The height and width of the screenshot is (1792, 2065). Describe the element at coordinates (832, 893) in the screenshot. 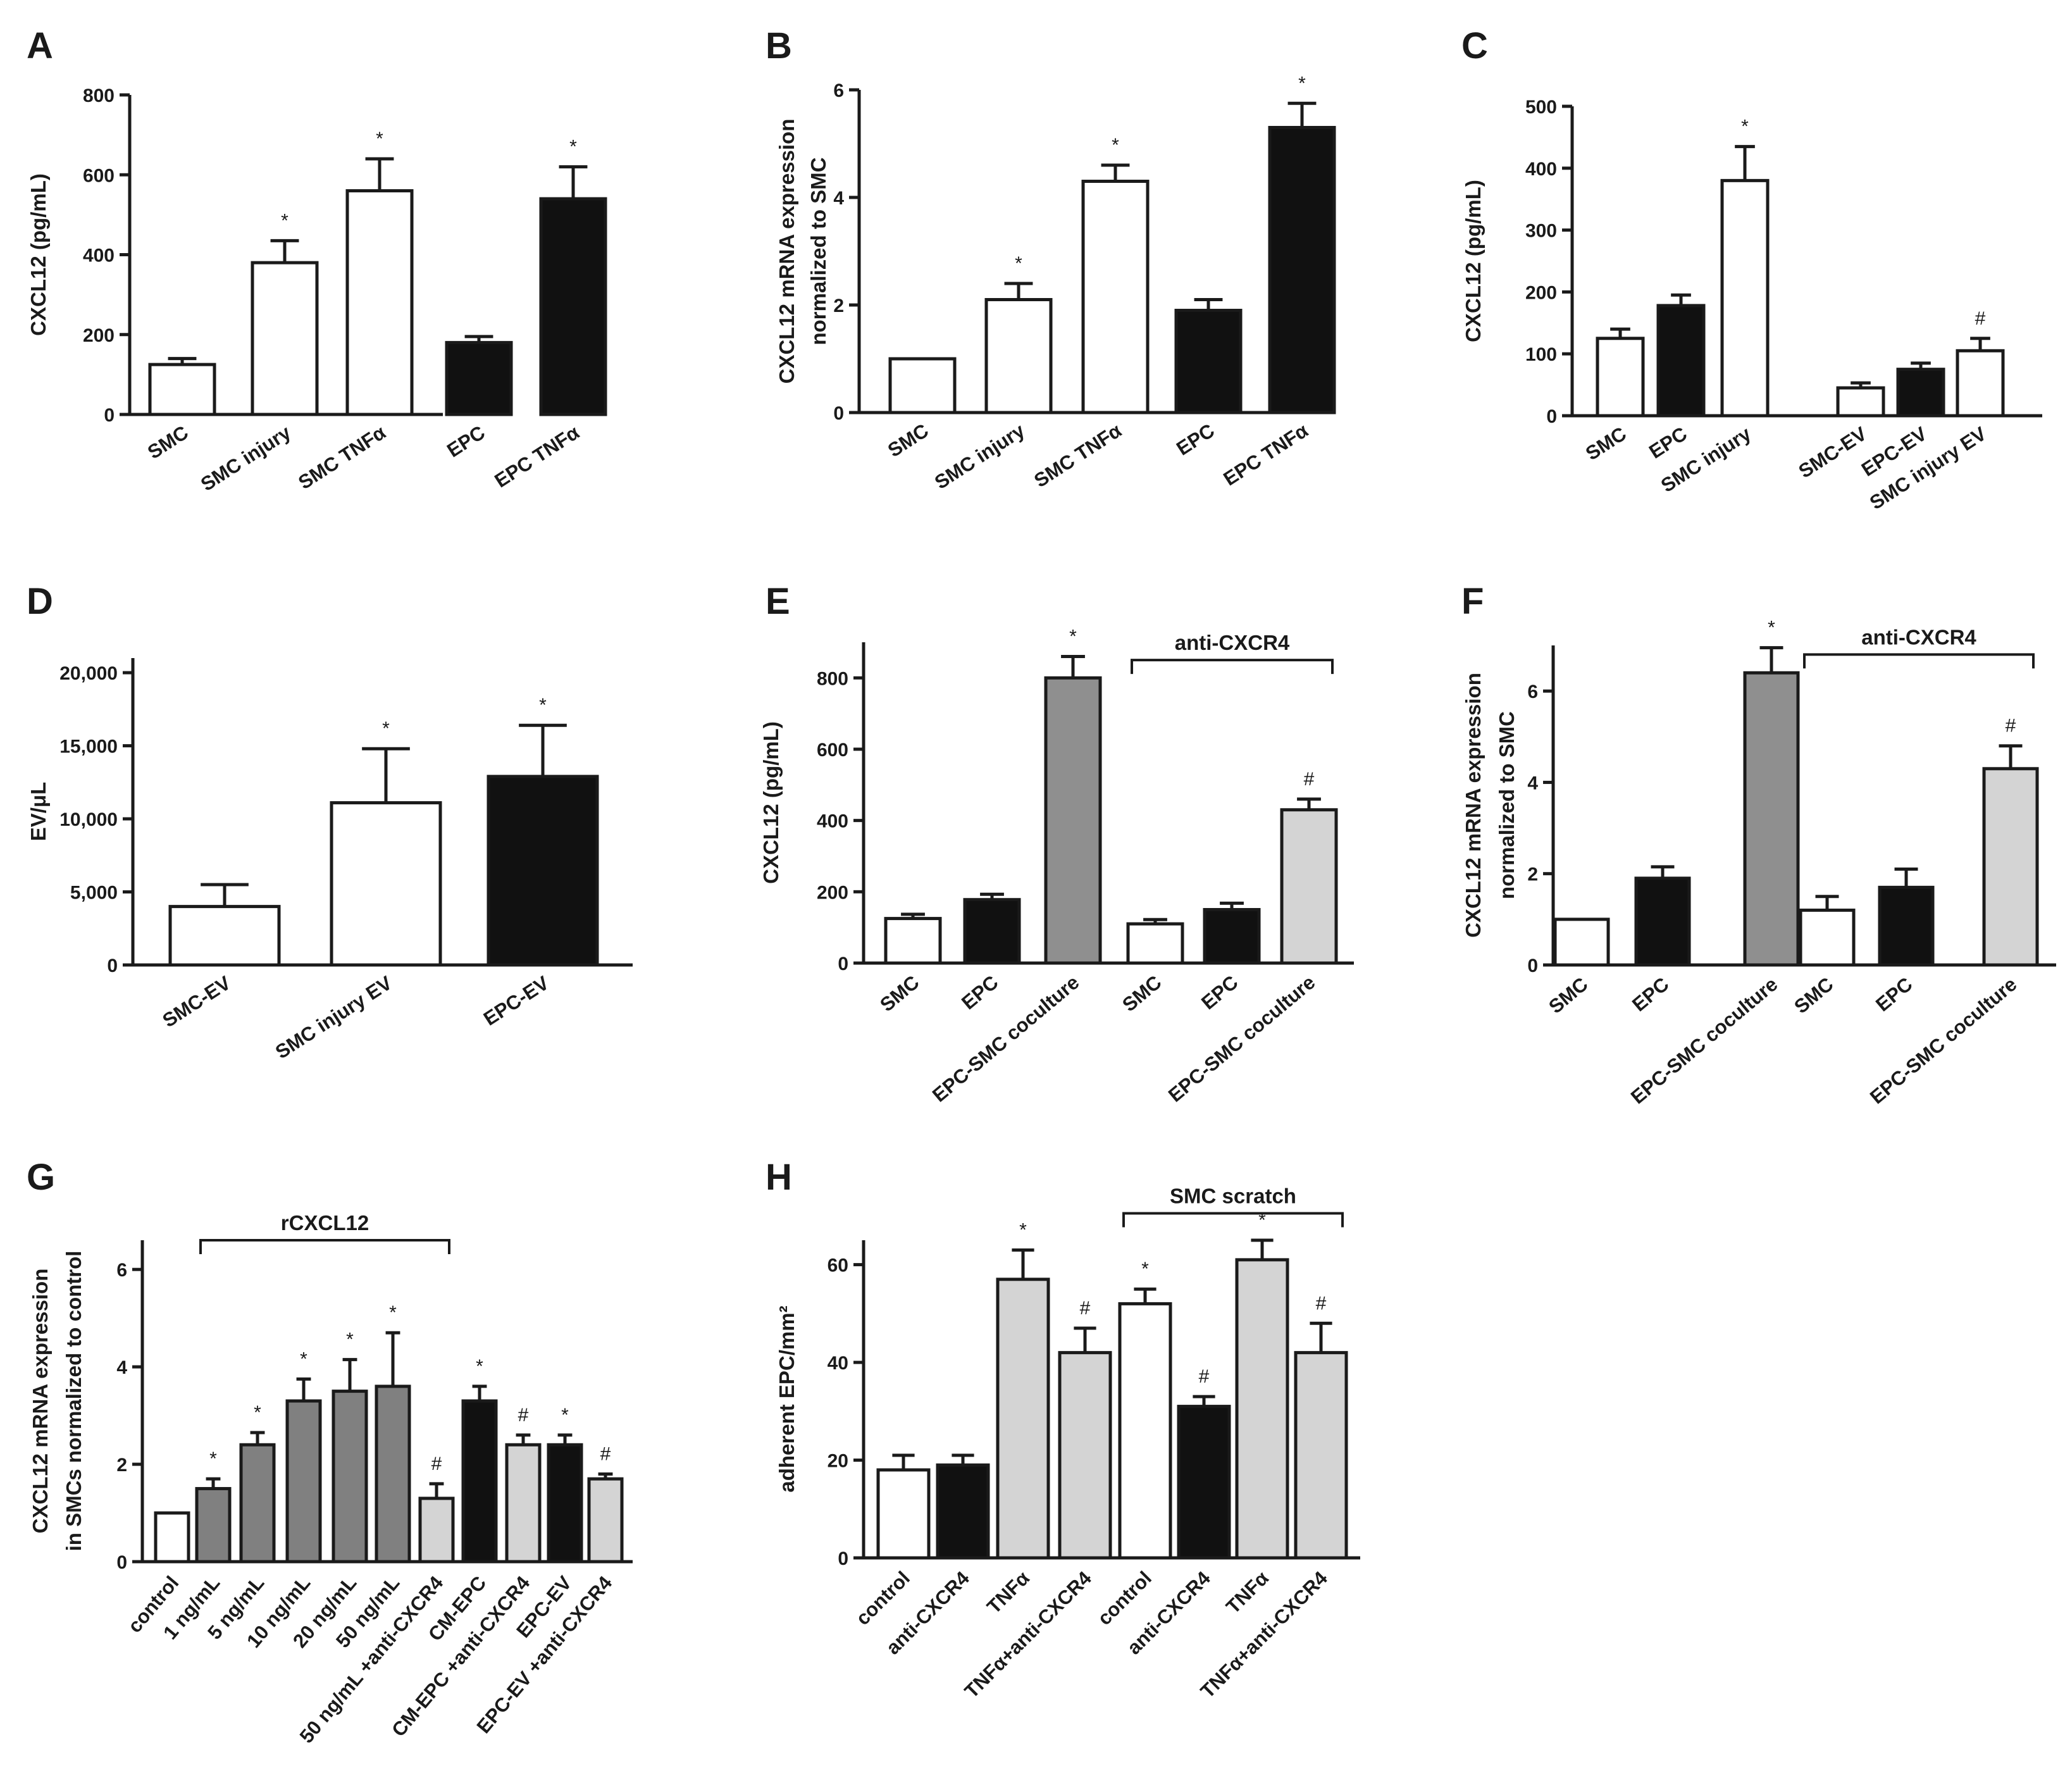

I see `panel-e-y-tick-label: 200` at that location.